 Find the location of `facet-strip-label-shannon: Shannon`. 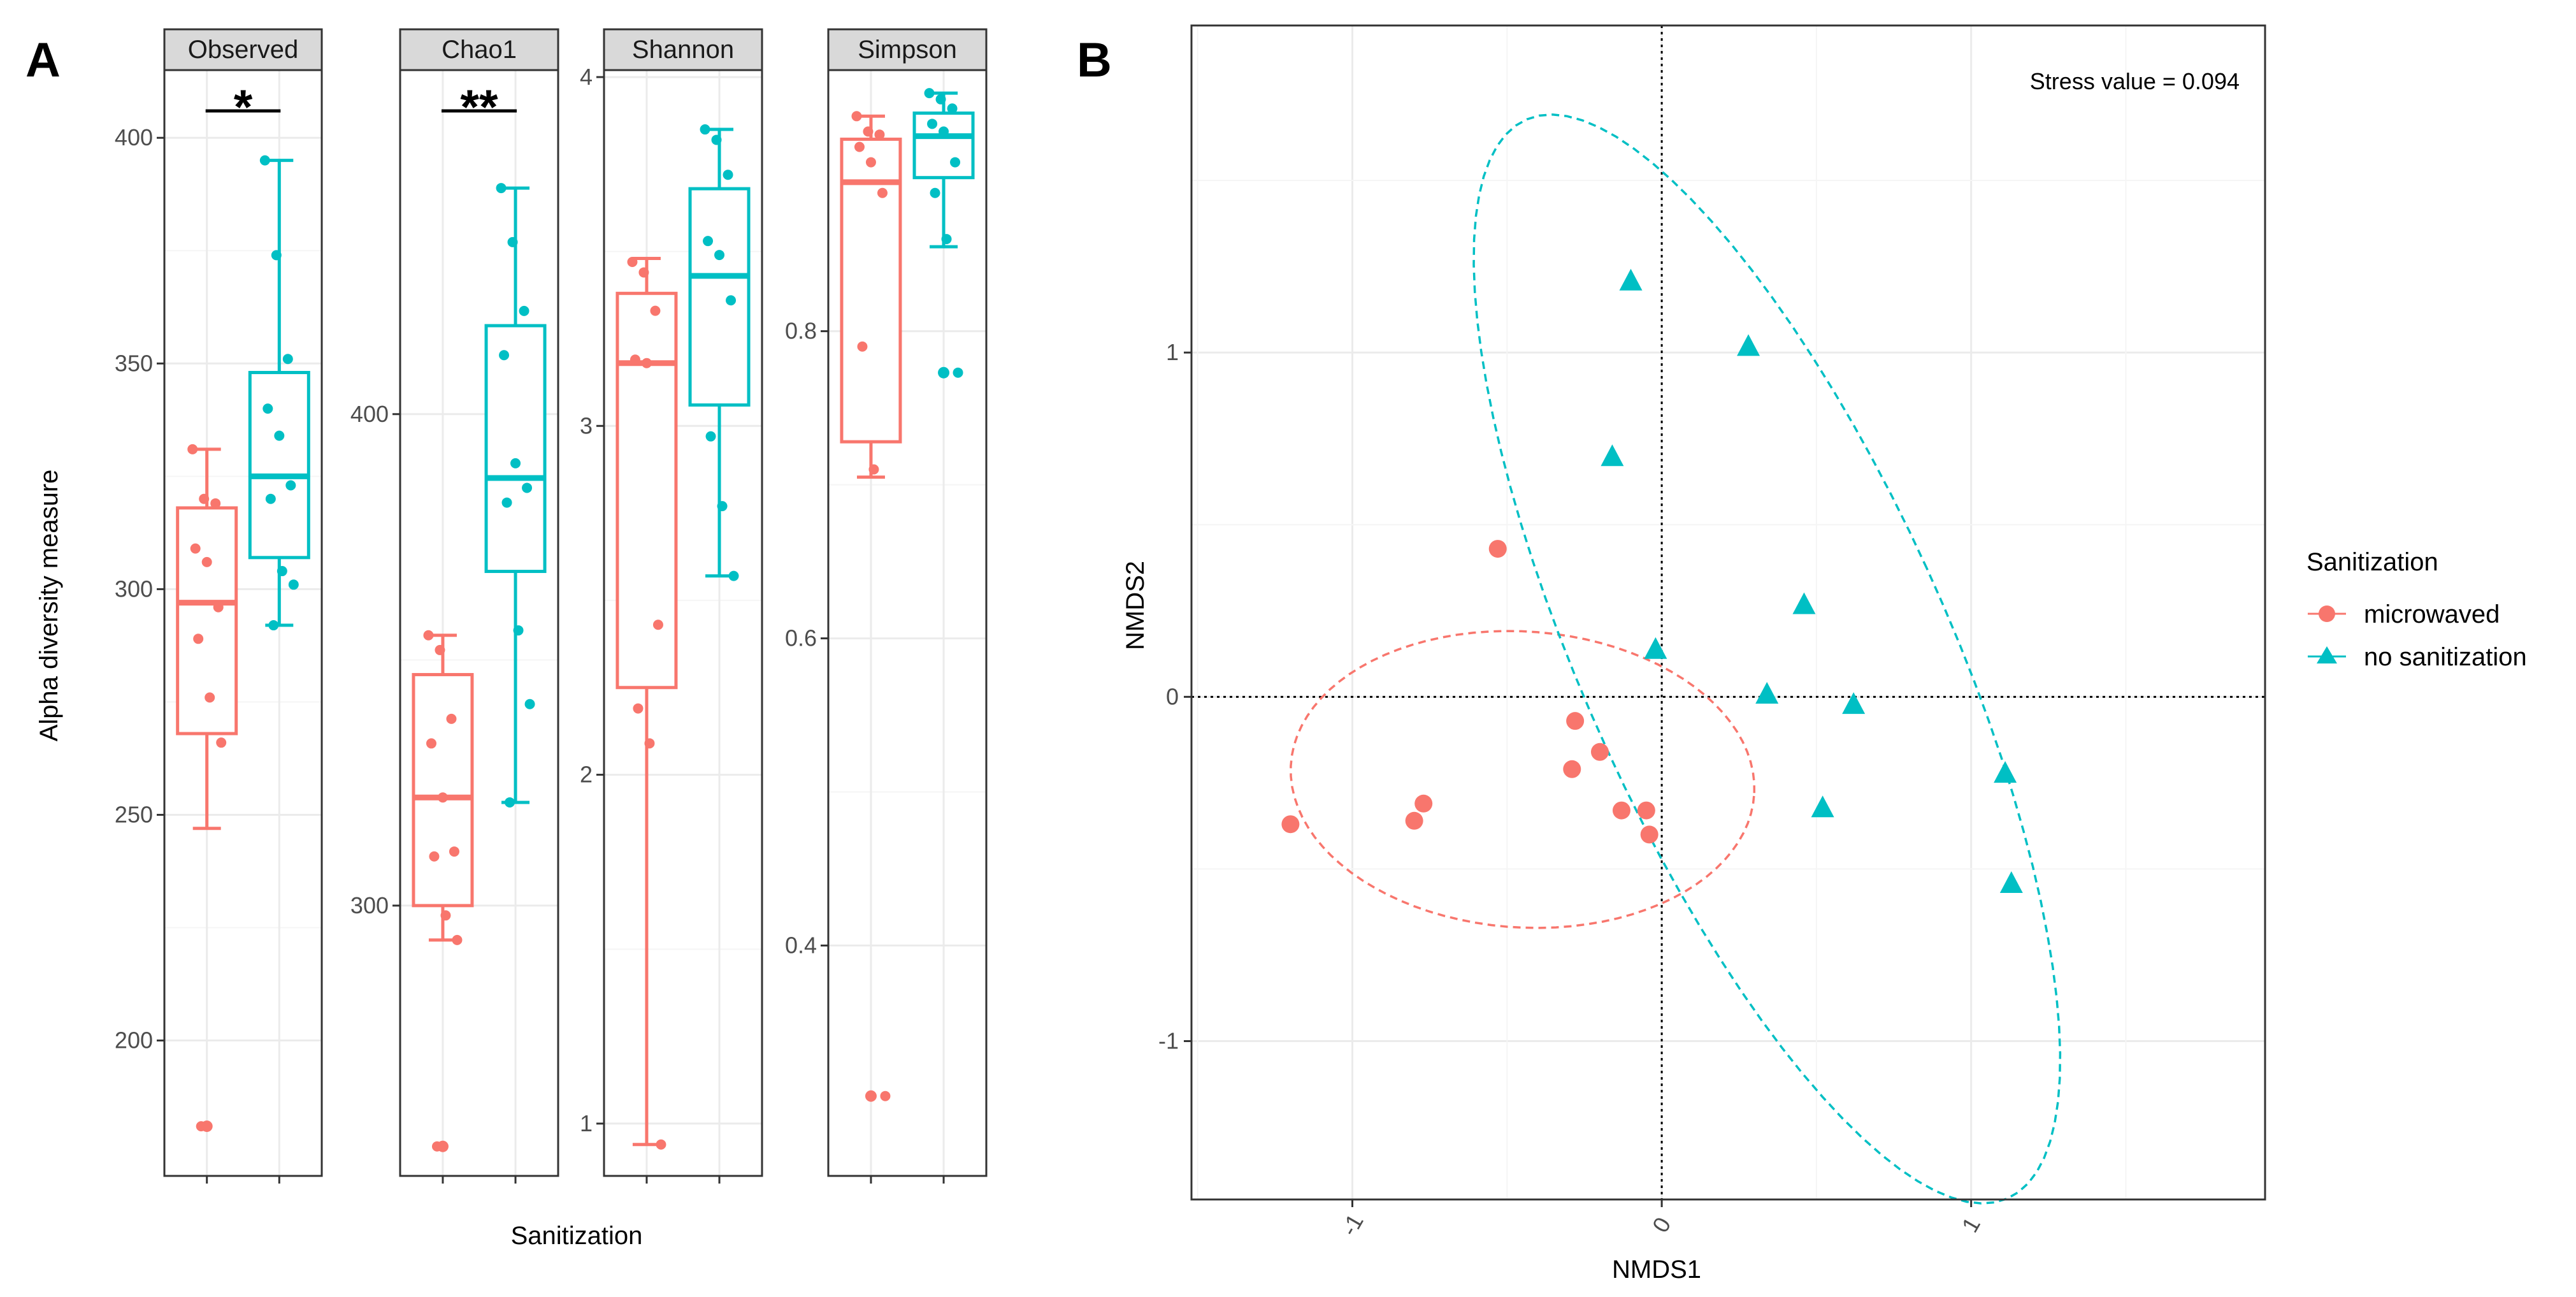

facet-strip-label-shannon: Shannon is located at coordinates (683, 50).